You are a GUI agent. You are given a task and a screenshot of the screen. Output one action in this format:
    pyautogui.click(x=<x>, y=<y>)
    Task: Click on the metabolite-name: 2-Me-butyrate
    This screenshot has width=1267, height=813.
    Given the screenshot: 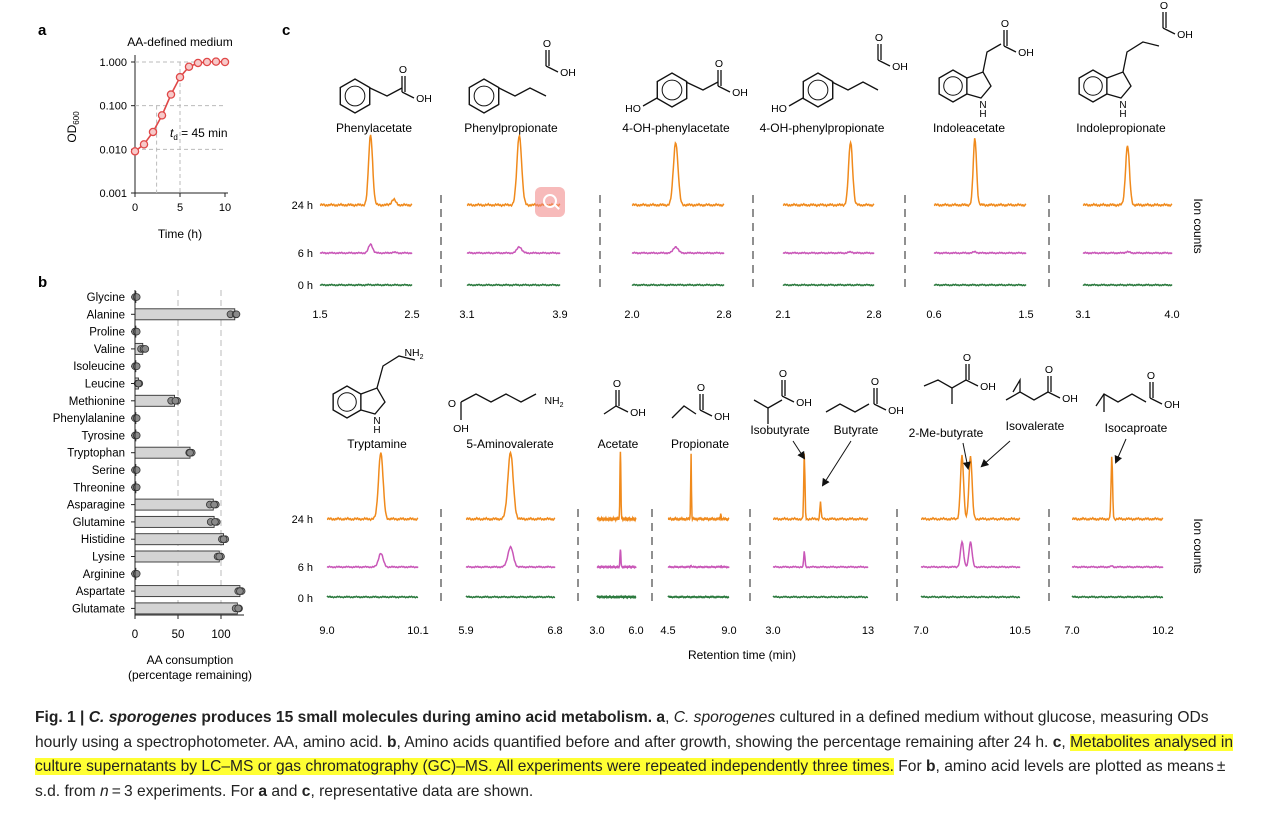 What is the action you would take?
    pyautogui.click(x=946, y=433)
    